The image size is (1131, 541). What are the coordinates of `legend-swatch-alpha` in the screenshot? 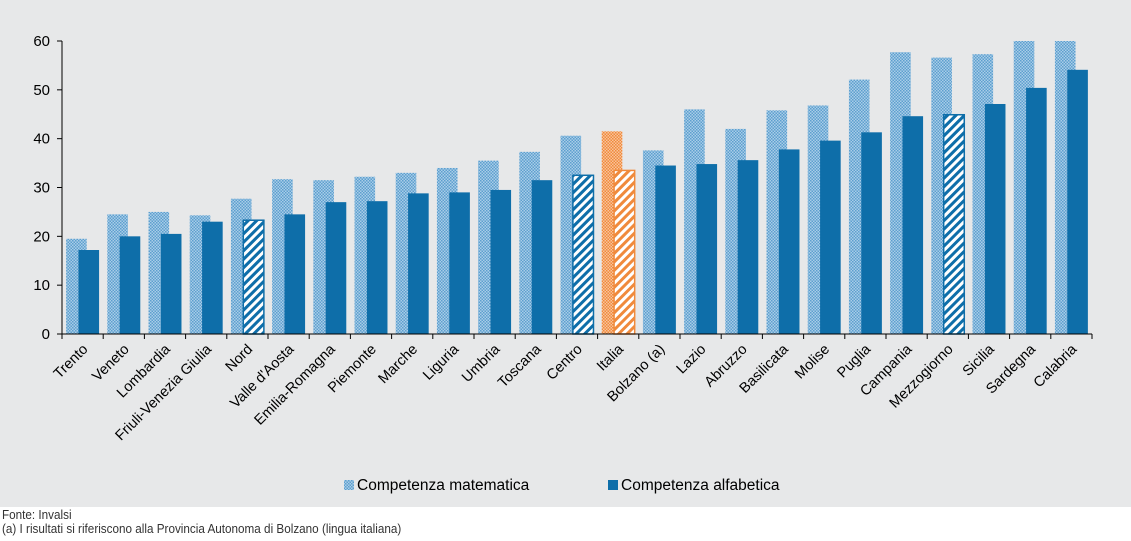 It's located at (613, 485).